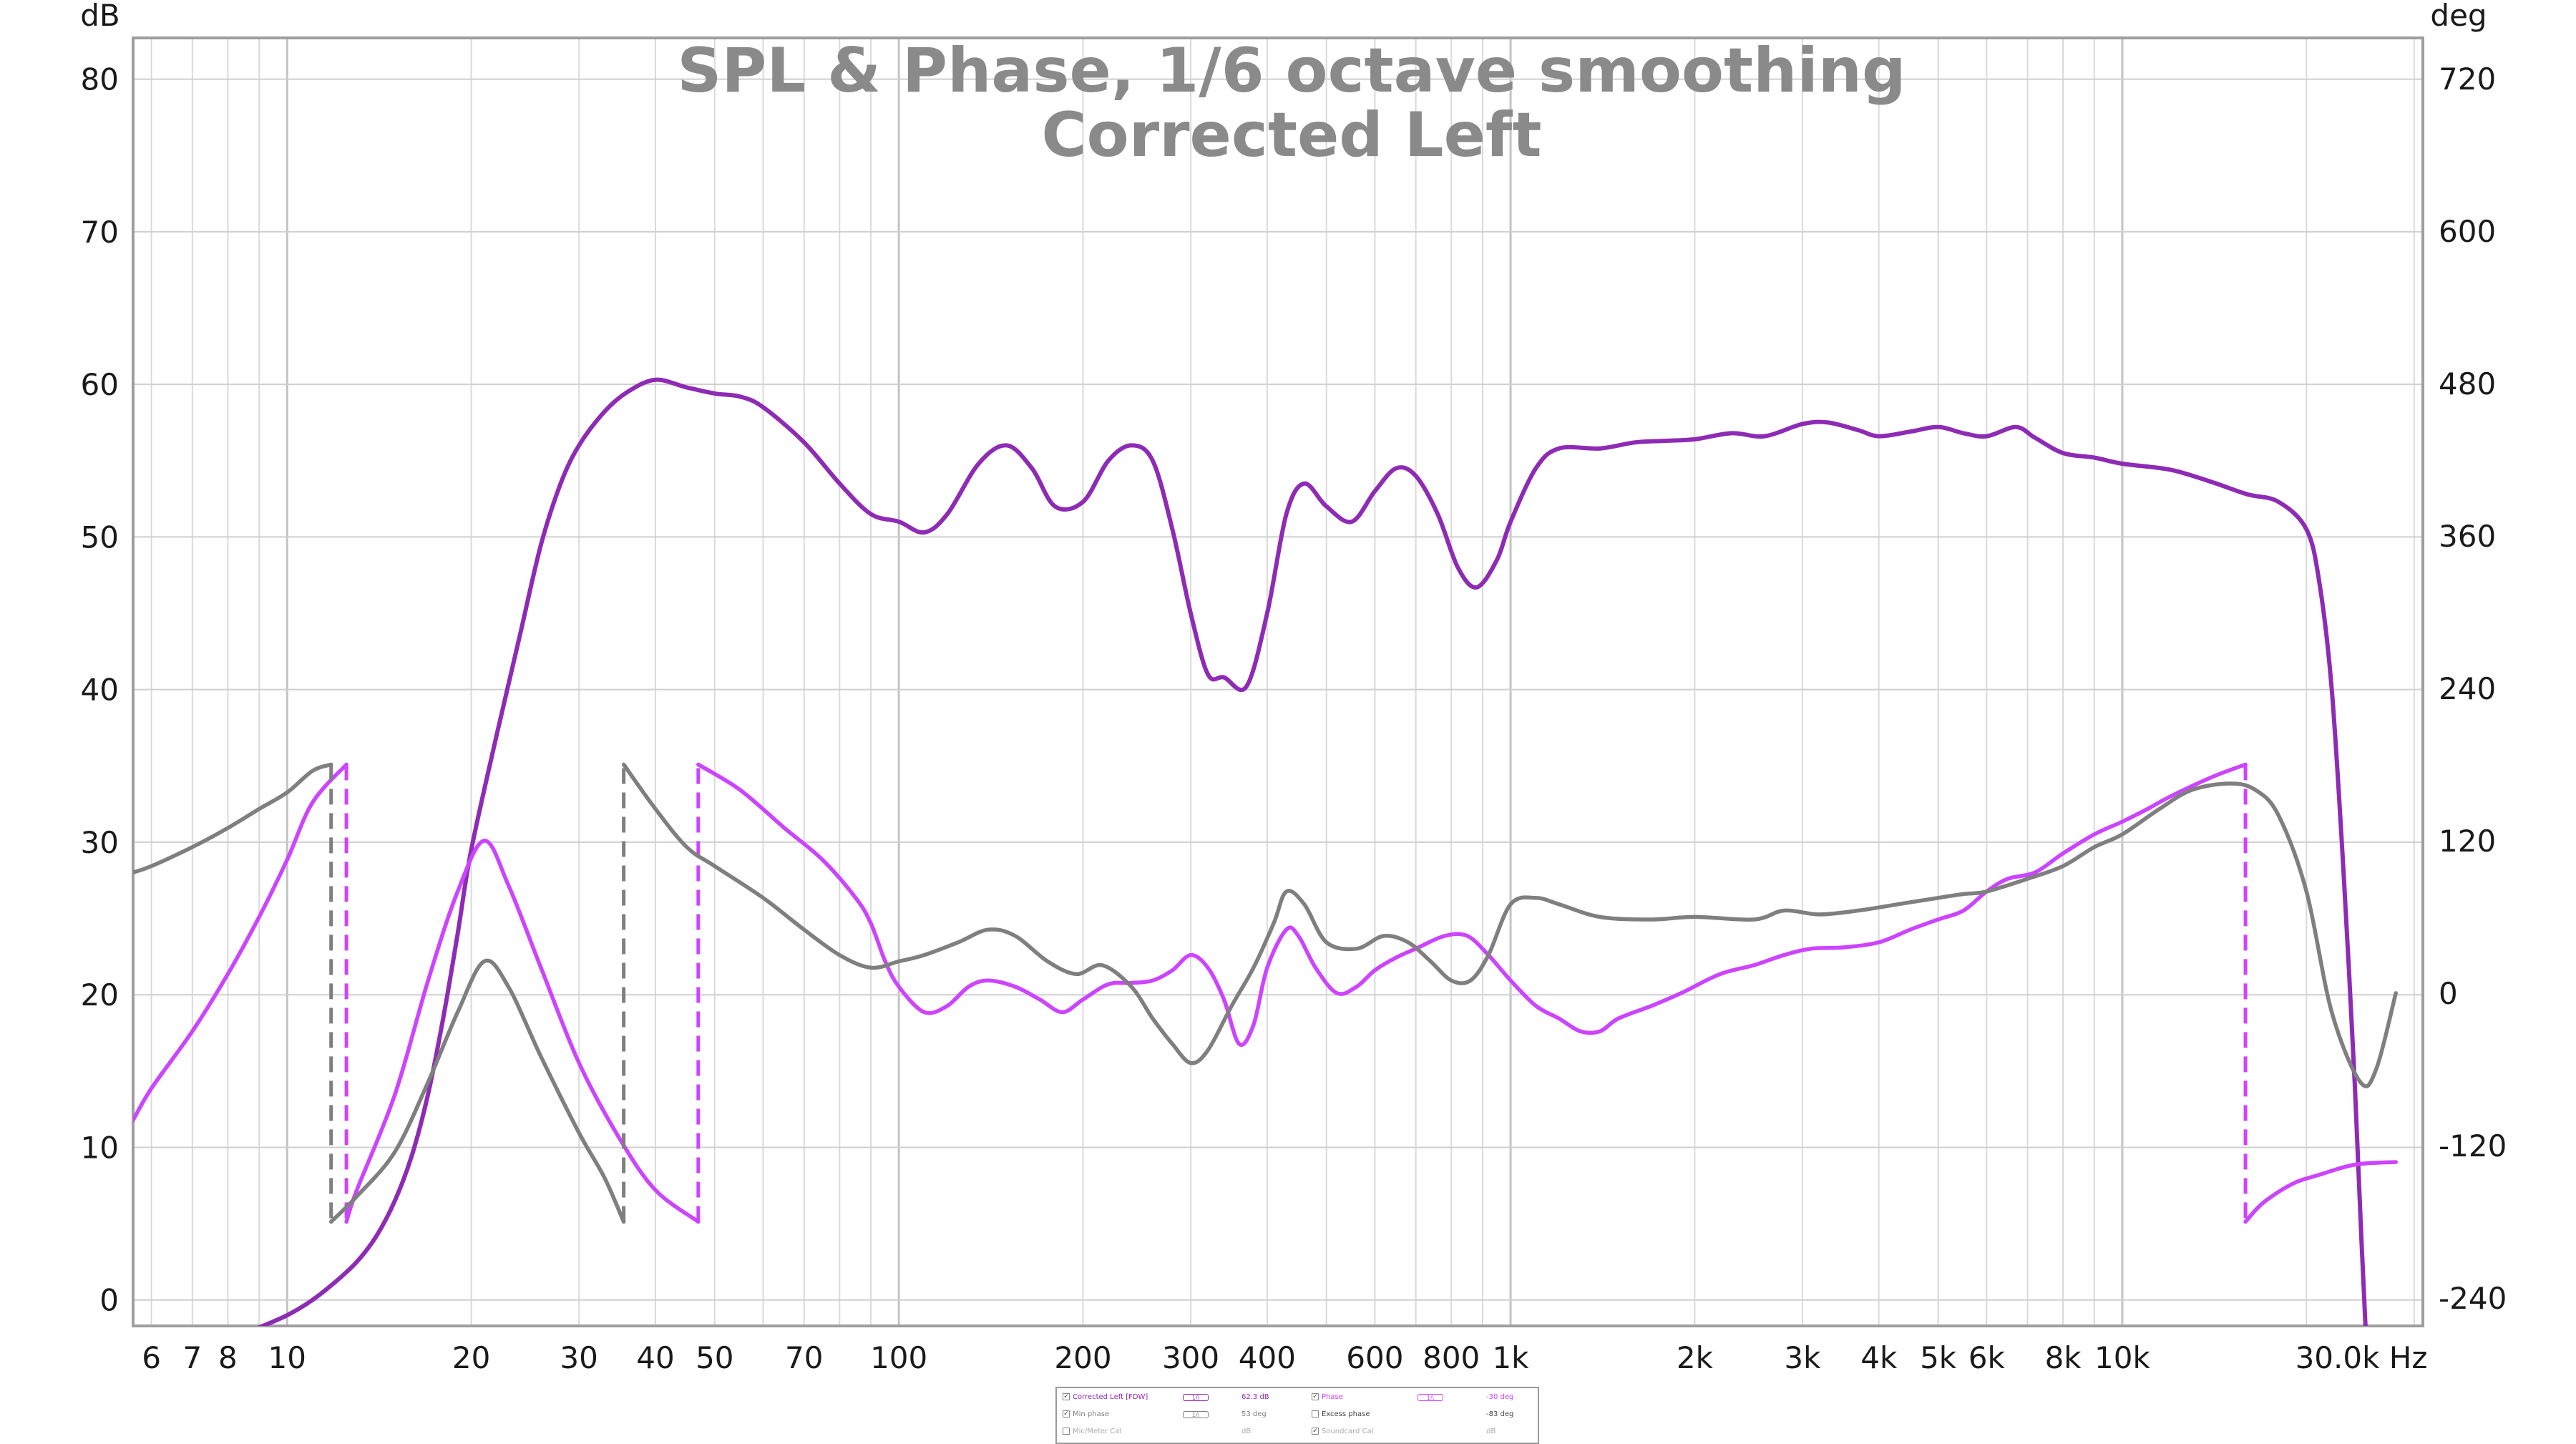 The image size is (2576, 1444). I want to click on x-tick-label: 1k, so click(1512, 1358).